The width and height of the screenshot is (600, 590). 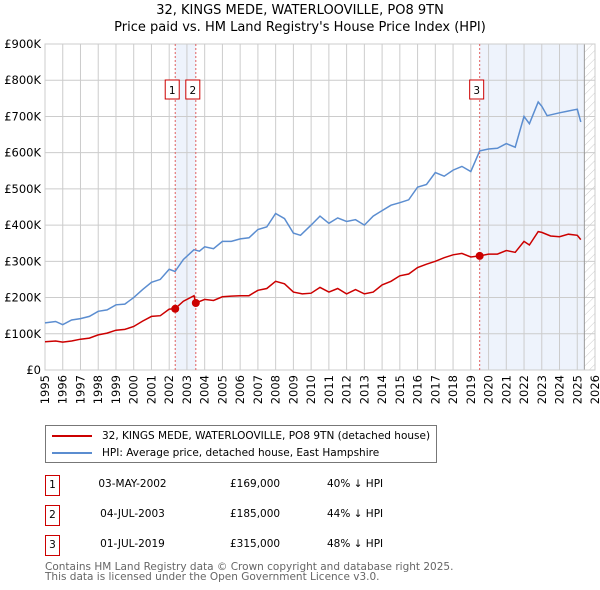 I want to click on sale-date: 04-JUL-2003, so click(x=132, y=514).